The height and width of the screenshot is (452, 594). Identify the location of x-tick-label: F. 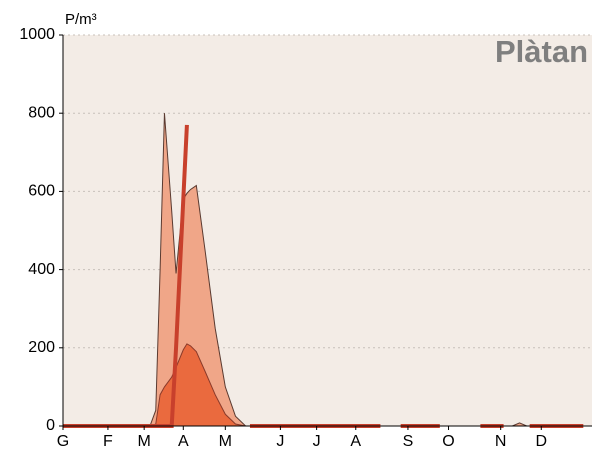
(108, 441).